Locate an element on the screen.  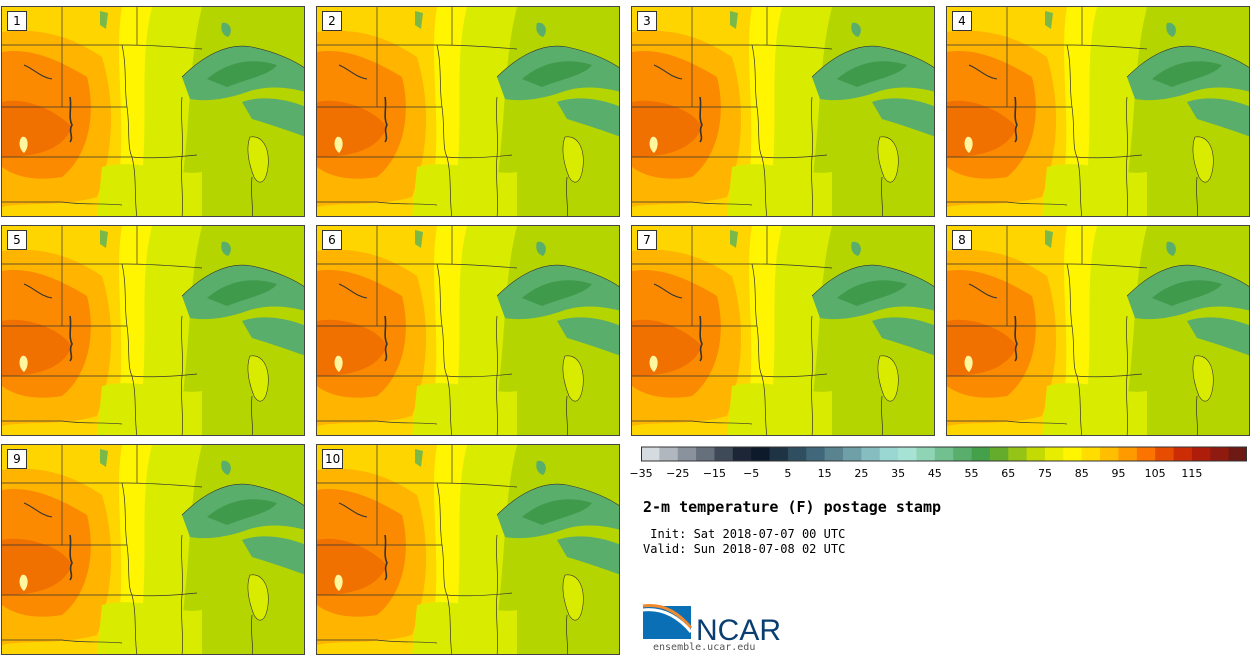
stamp-panel-1: 1 is located at coordinates (153, 111).